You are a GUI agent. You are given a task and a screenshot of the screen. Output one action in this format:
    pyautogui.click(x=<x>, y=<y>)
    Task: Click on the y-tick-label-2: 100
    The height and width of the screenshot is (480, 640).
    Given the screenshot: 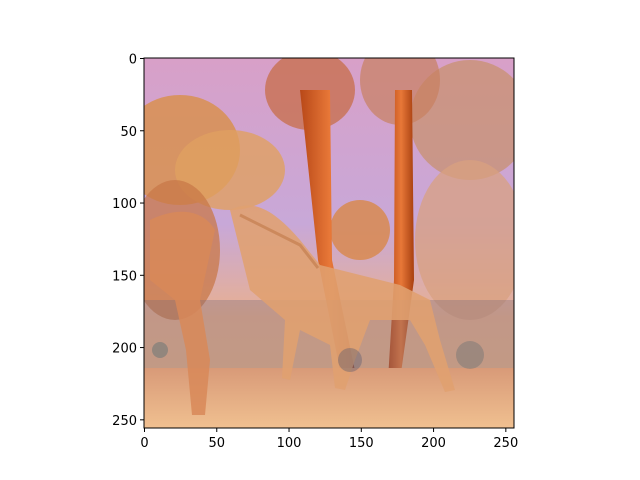 What is the action you would take?
    pyautogui.click(x=124, y=204)
    